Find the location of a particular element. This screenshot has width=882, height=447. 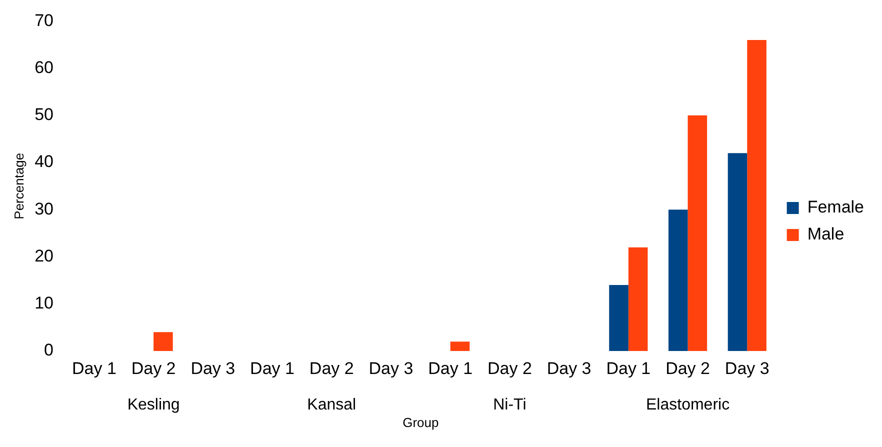

text: Kesling is located at coordinates (153, 405).